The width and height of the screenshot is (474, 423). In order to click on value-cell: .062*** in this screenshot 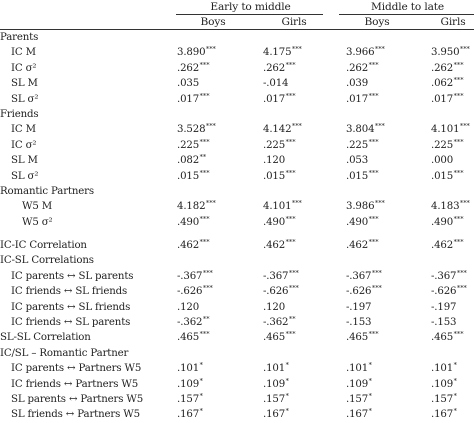, I will do `click(447, 83)`.